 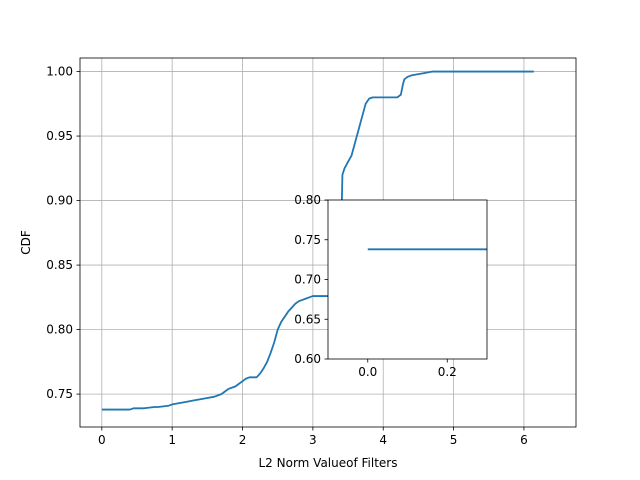 What do you see at coordinates (383, 440) in the screenshot?
I see `main-x-tick-label: 4` at bounding box center [383, 440].